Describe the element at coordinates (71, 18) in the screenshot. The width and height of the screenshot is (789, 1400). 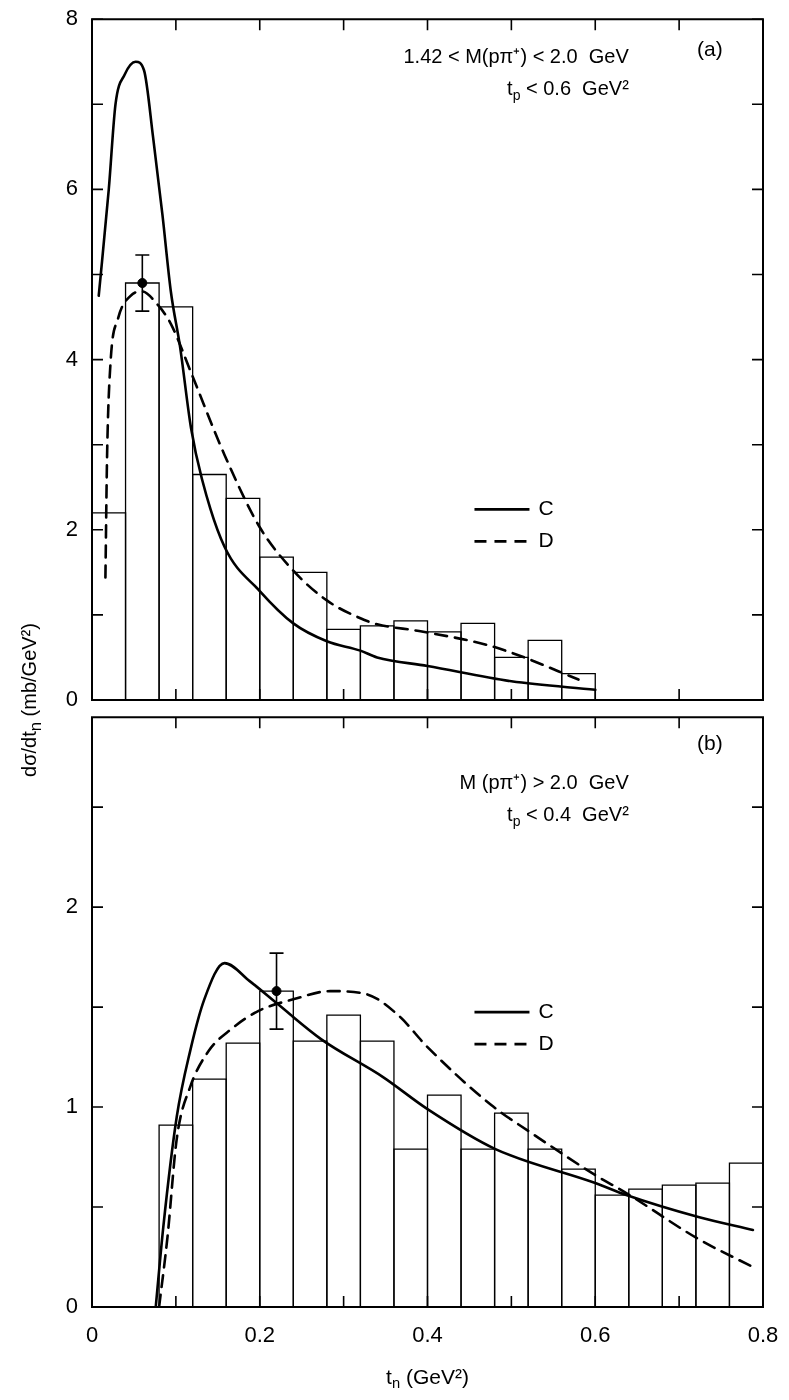
I see `y-tick-label: 8` at that location.